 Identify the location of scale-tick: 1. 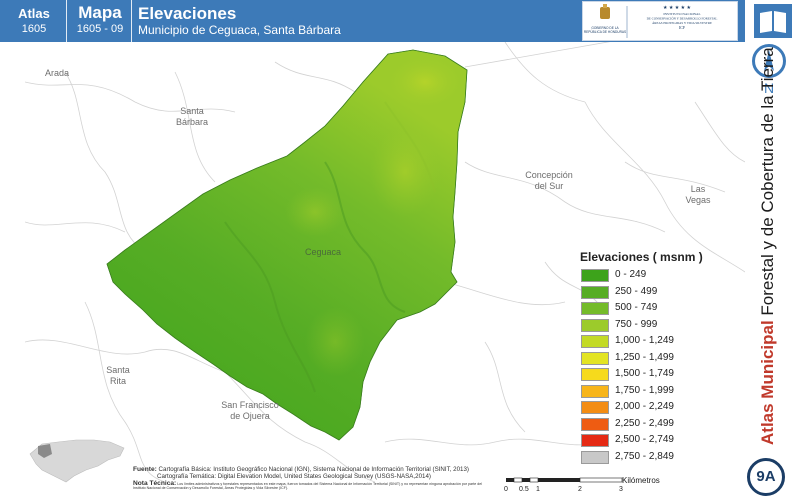
(538, 489).